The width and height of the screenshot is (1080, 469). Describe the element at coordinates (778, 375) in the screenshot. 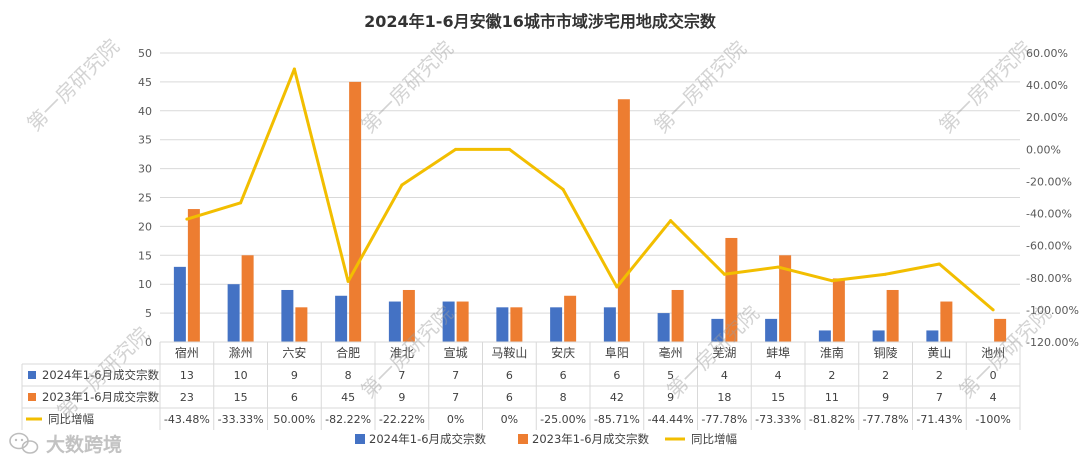

I see `table-cell: 4` at that location.